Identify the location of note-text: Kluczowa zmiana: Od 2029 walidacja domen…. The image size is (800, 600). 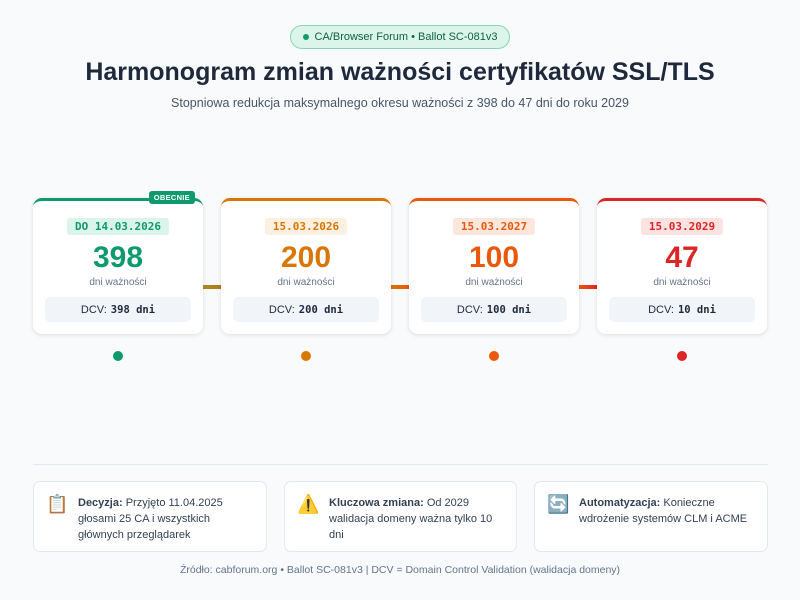
(417, 519).